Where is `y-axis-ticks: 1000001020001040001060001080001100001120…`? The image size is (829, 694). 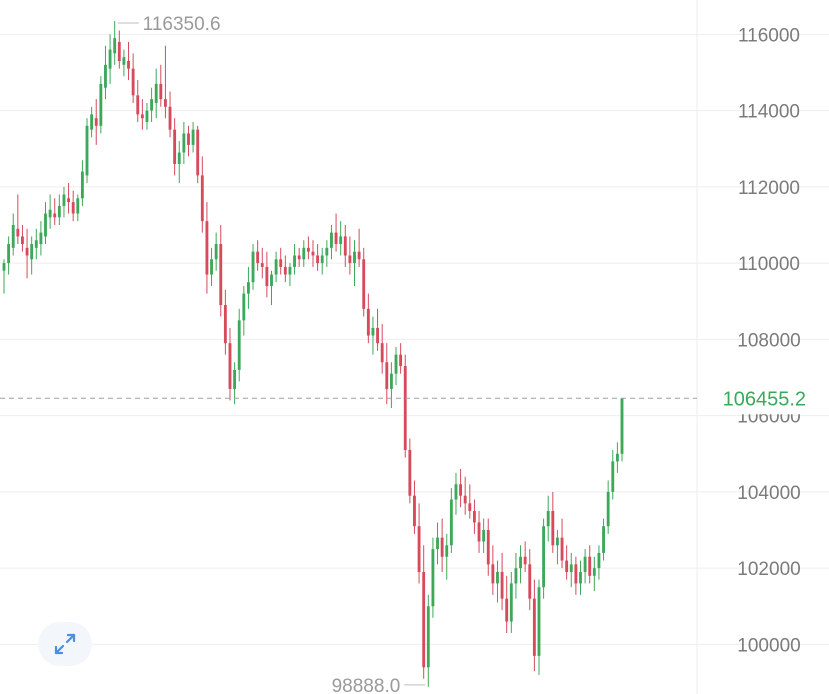
y-axis-ticks: 1000001020001040001060001080001100001120… is located at coordinates (768, 340).